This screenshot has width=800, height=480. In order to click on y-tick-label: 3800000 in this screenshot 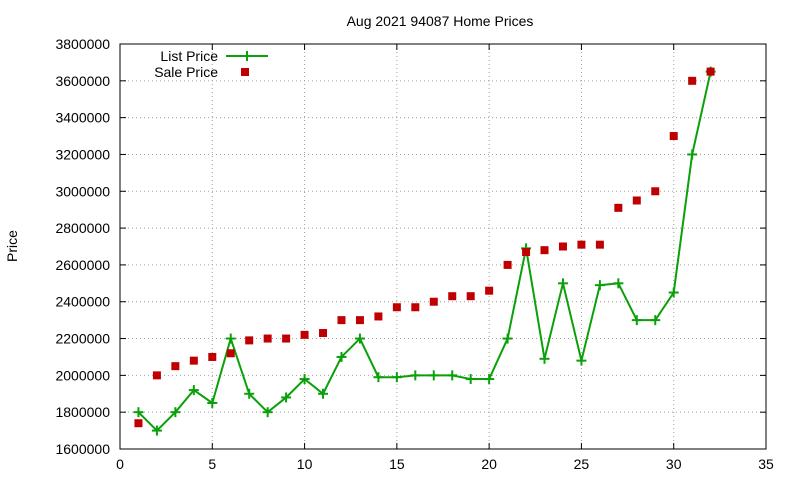, I will do `click(82, 44)`.